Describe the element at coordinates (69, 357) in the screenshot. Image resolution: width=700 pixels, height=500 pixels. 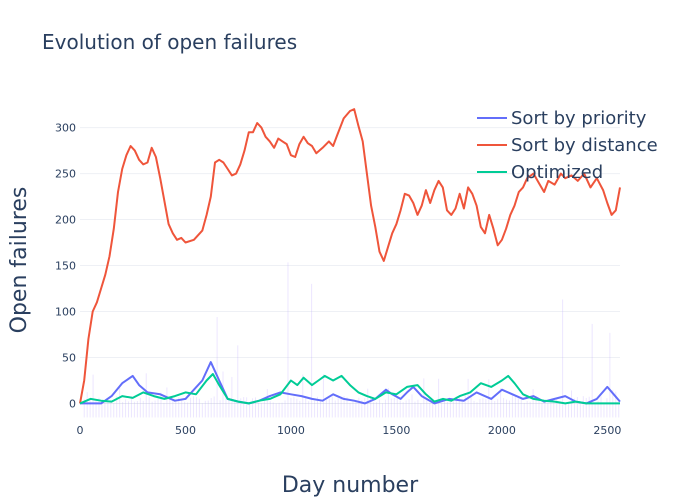
I see `y-tick-label: 50` at that location.